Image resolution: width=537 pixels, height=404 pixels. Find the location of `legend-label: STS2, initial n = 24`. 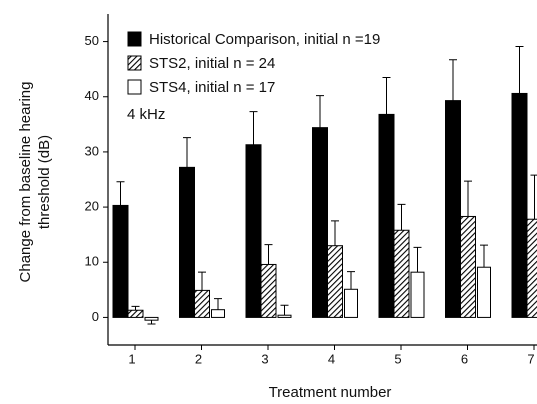

legend-label: STS2, initial n = 24 is located at coordinates (212, 63).